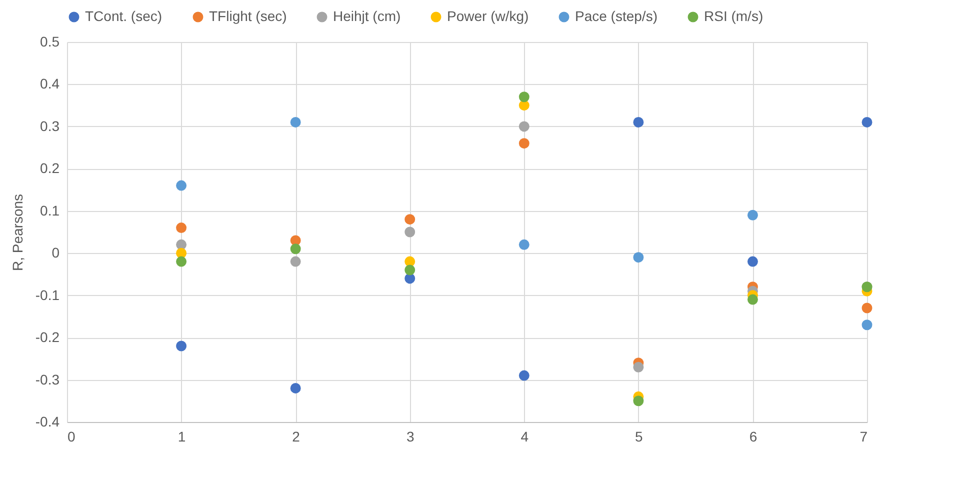 The height and width of the screenshot is (483, 971). What do you see at coordinates (734, 16) in the screenshot?
I see `legend-label: RSI (m/s)` at bounding box center [734, 16].